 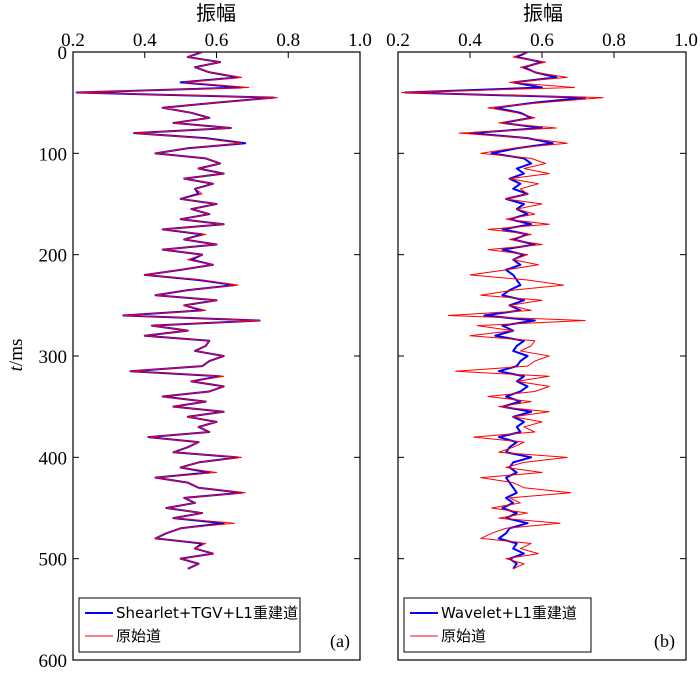 What do you see at coordinates (543, 13) in the screenshot?
I see `panel-b-title: 振幅` at bounding box center [543, 13].